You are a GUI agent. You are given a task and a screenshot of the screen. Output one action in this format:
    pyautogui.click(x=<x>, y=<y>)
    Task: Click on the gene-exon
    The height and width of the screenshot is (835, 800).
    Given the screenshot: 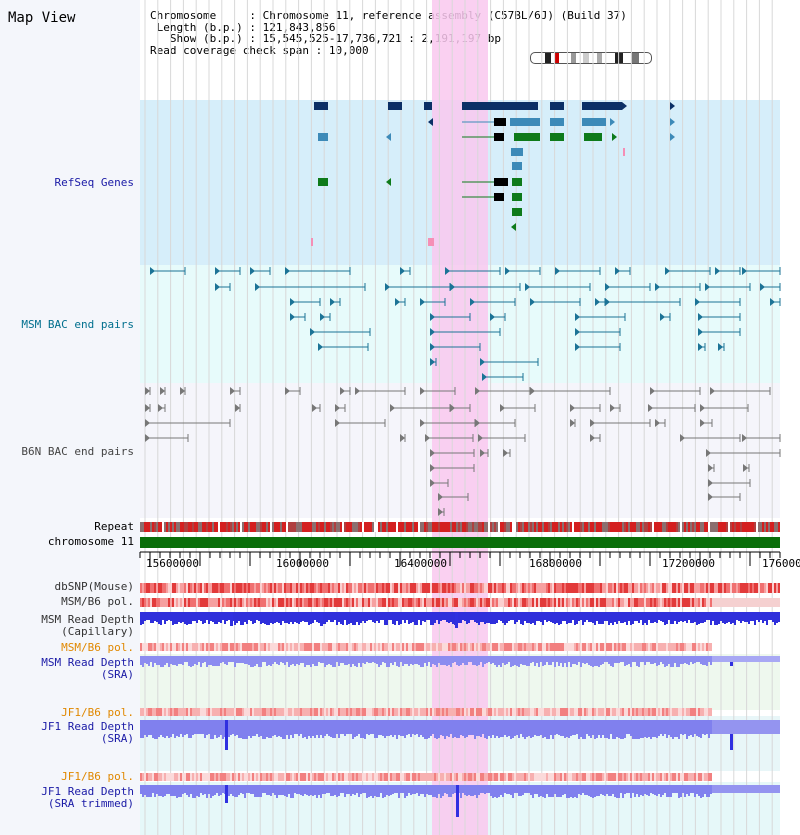 What is the action you would take?
    pyautogui.click(x=500, y=122)
    